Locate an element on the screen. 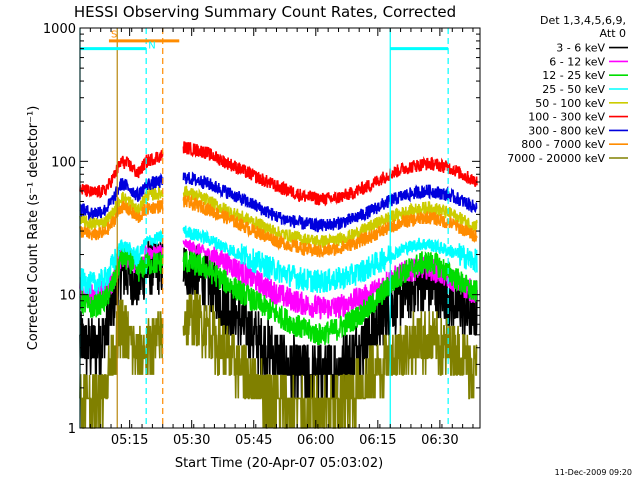 The height and width of the screenshot is (484, 640). series-12-25-kev is located at coordinates (278, 296).